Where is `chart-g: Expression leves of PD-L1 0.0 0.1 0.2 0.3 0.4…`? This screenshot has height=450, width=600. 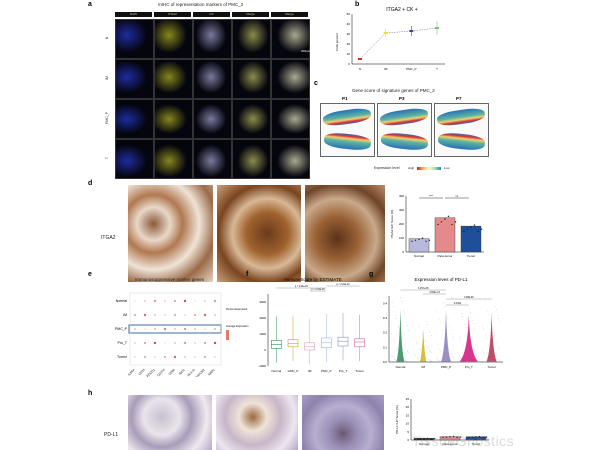
chart-g: Expression leves of PD-L1 0.0 0.1 0.2 0.3 0.4… is located at coordinates (443, 323).